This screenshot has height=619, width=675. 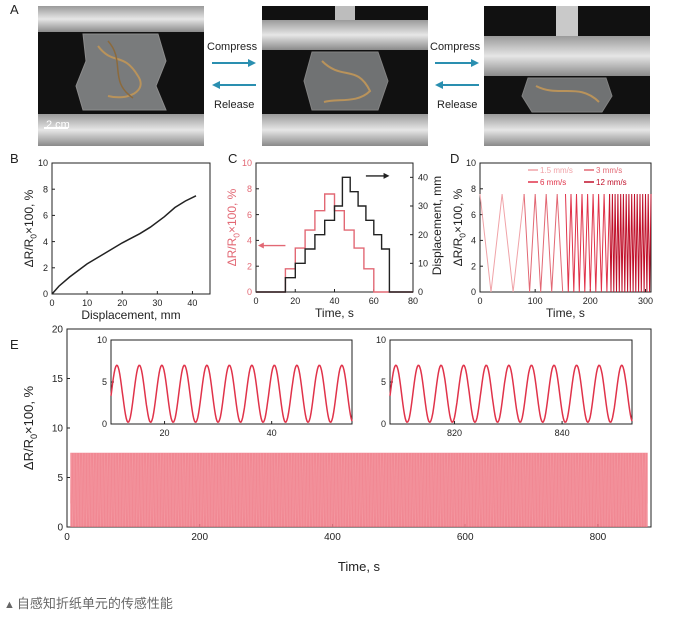 I want to click on chart-d-xtick-label: 300, so click(x=645, y=301).